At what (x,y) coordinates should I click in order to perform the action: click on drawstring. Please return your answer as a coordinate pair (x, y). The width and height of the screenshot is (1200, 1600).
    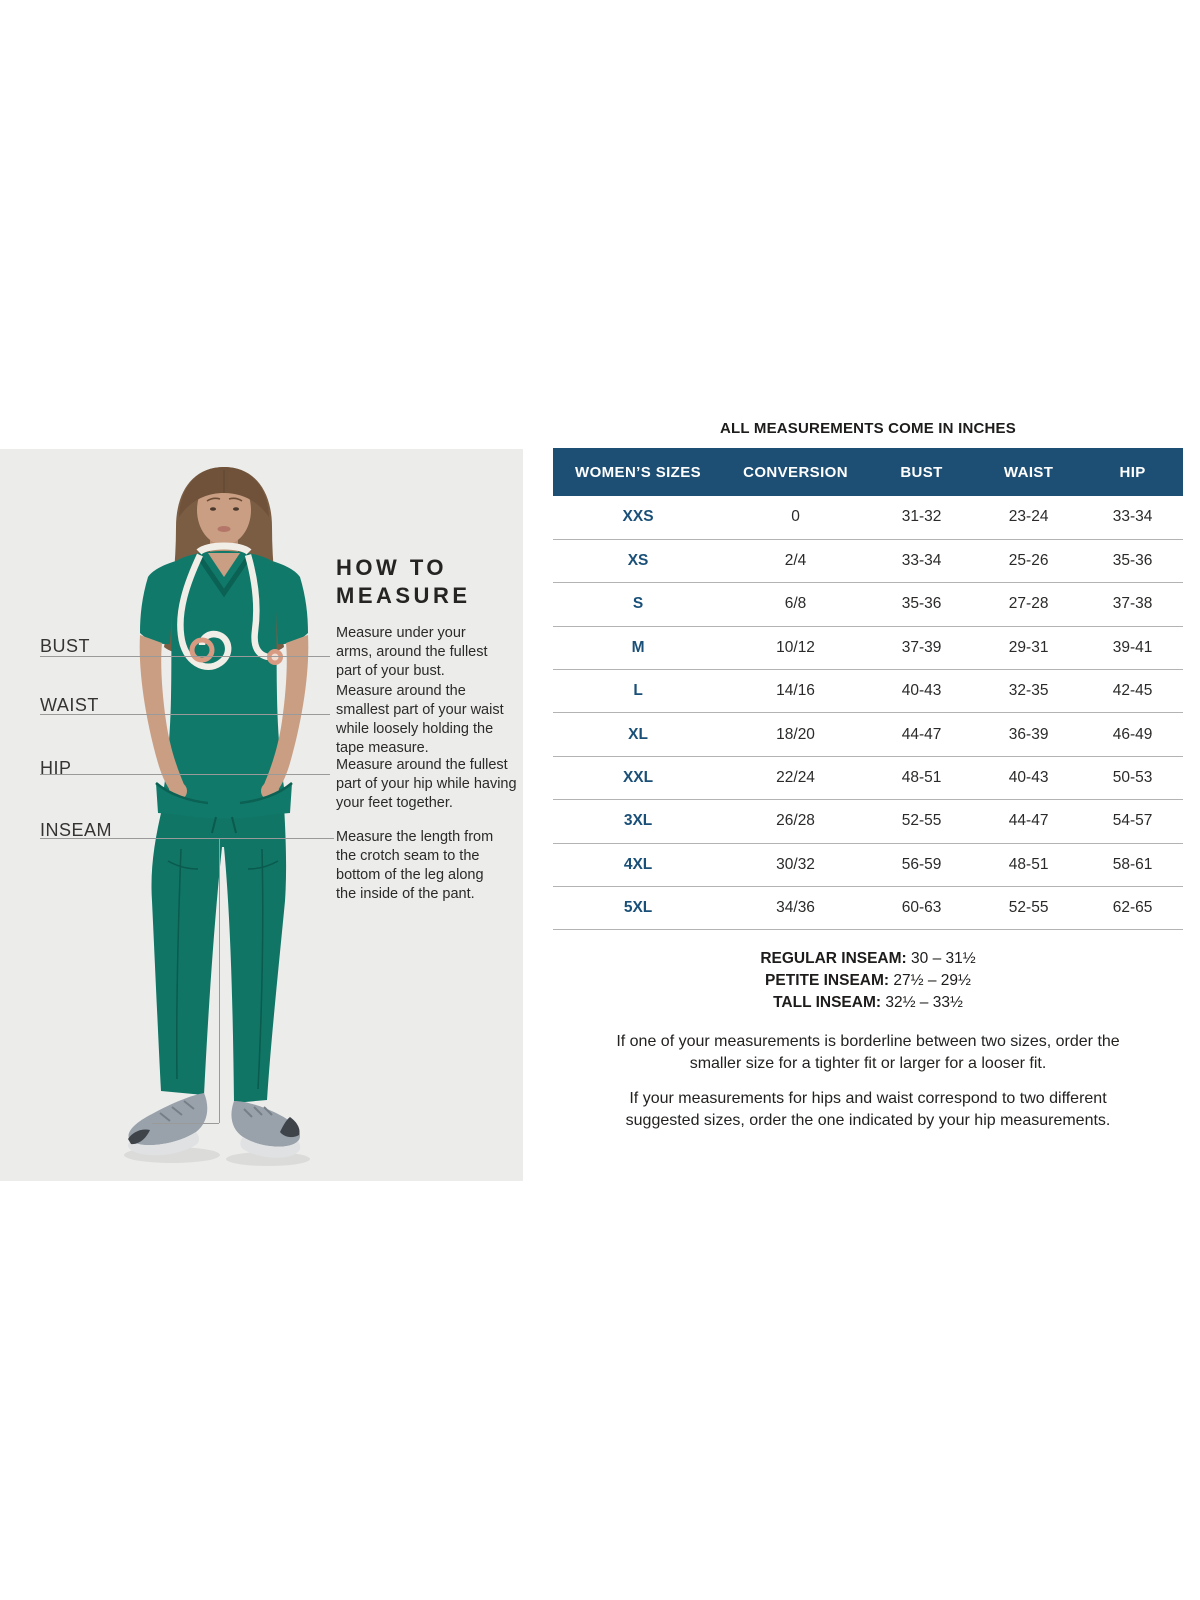
    Looking at the image, I should click on (224, 825).